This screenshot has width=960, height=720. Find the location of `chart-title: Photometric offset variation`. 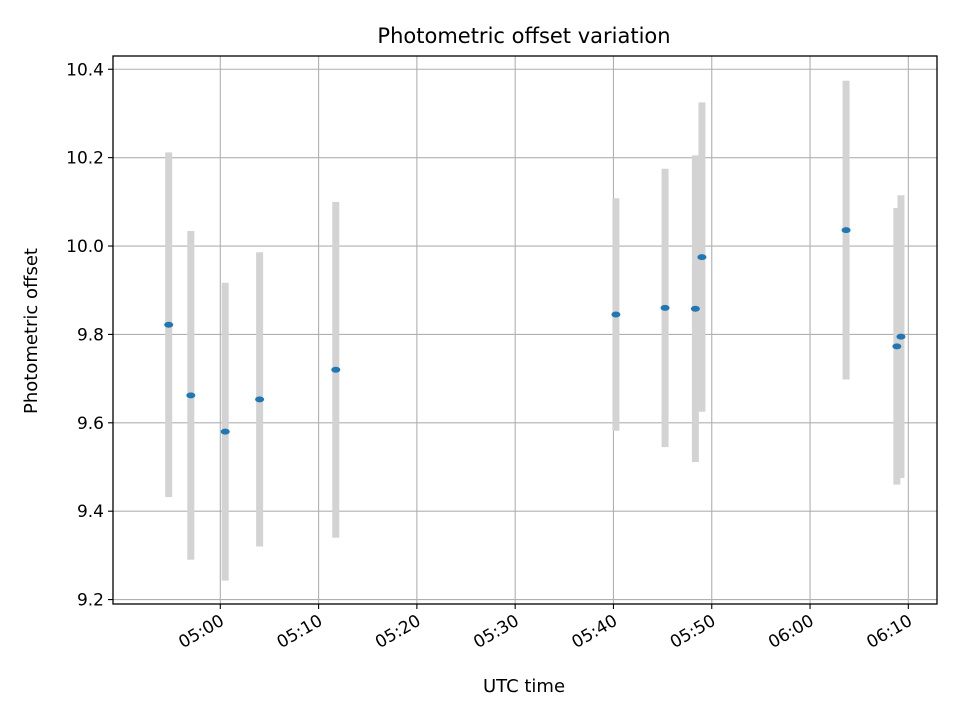

chart-title: Photometric offset variation is located at coordinates (523, 36).